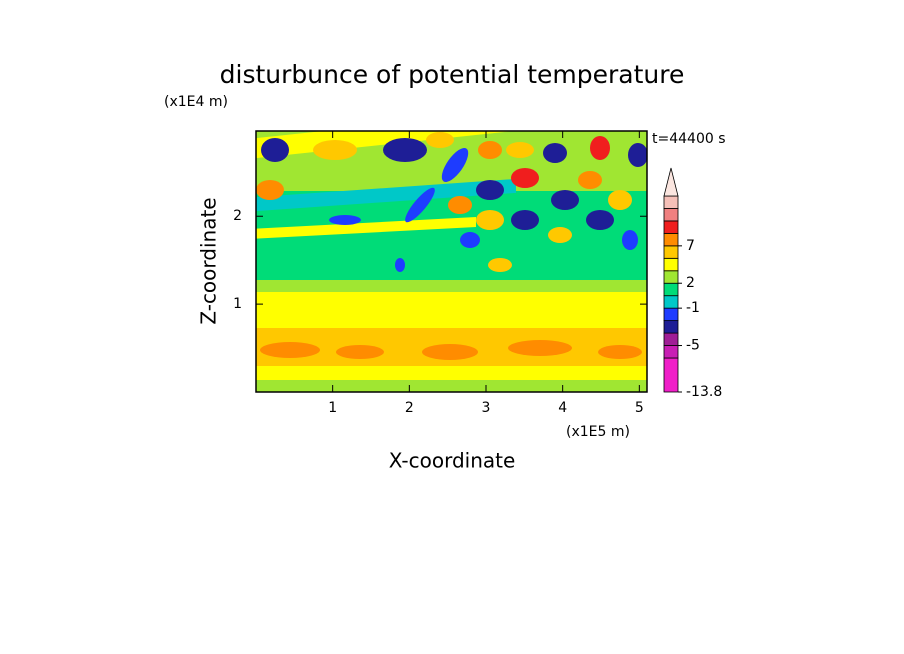 This screenshot has height=654, width=904. What do you see at coordinates (486, 408) in the screenshot?
I see `x-tick-label: 3` at bounding box center [486, 408].